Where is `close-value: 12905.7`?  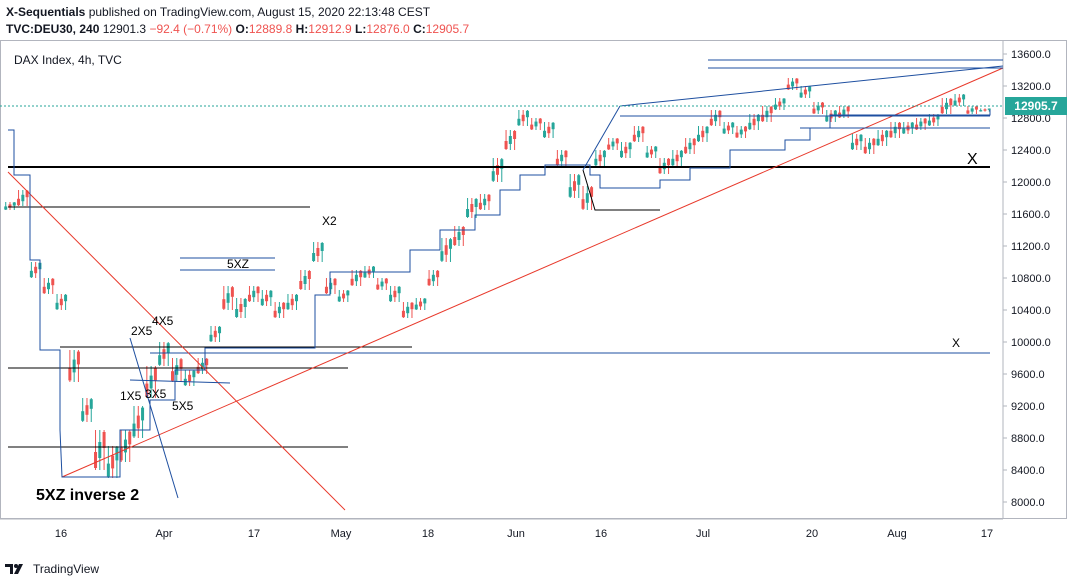 close-value: 12905.7 is located at coordinates (447, 29).